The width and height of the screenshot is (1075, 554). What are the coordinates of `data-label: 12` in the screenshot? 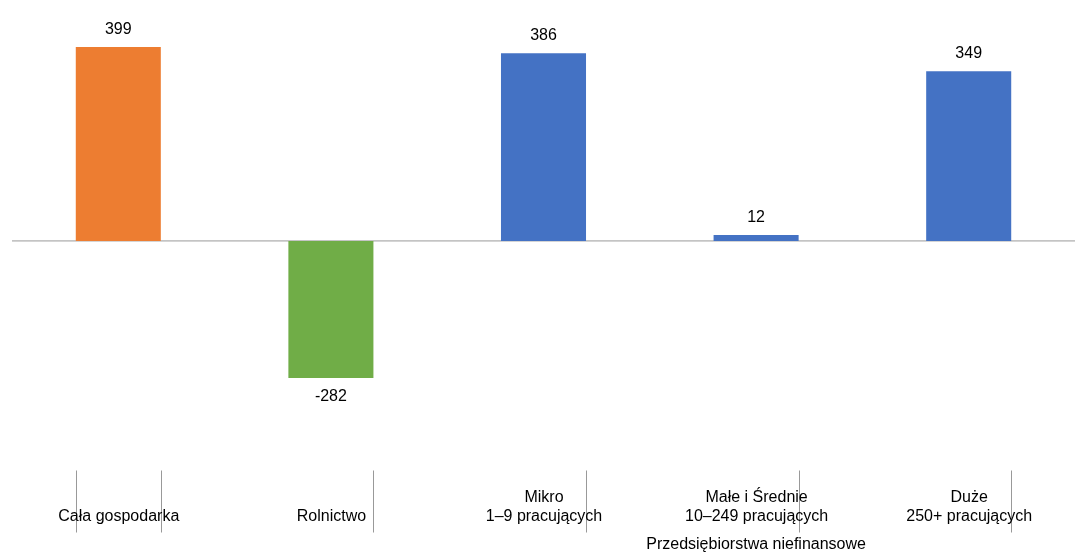 It's located at (756, 217).